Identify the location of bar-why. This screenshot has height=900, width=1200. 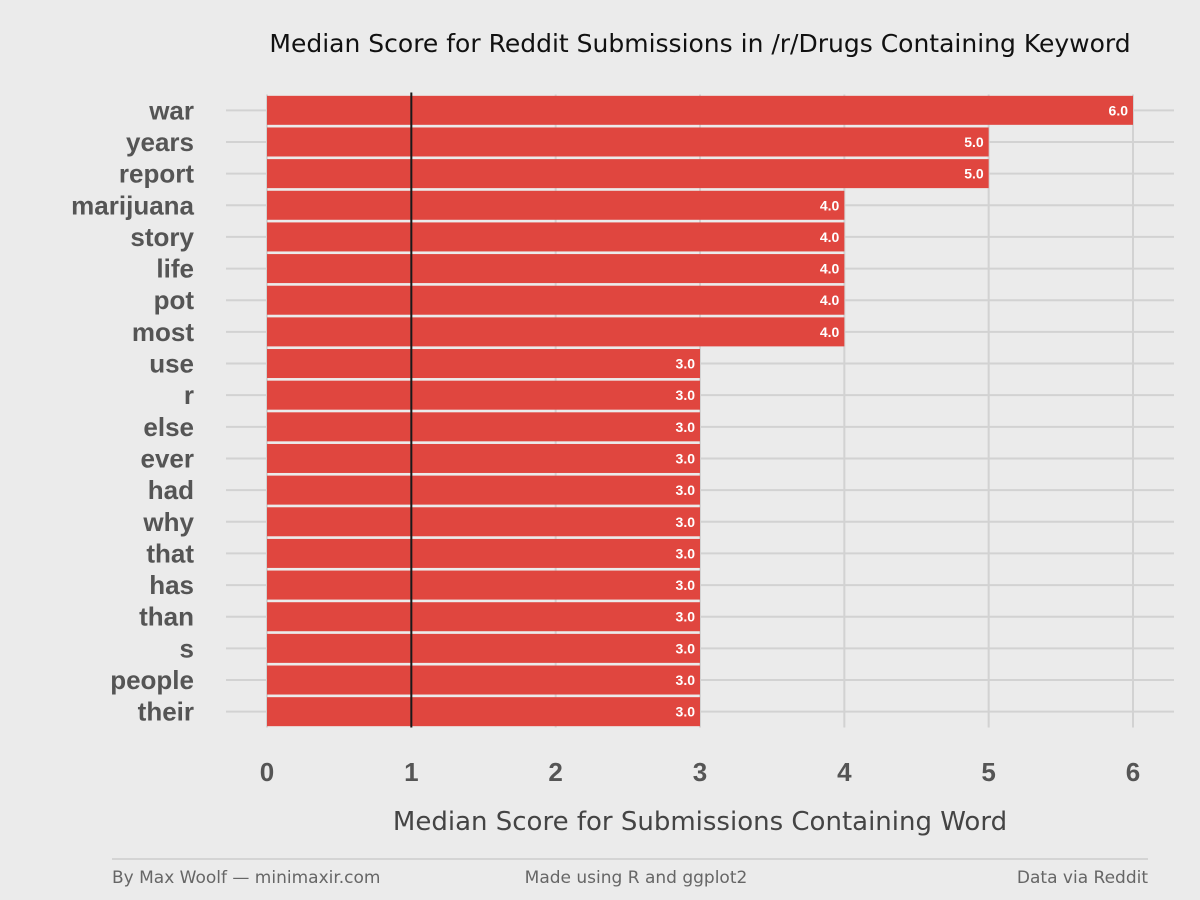
(483, 522).